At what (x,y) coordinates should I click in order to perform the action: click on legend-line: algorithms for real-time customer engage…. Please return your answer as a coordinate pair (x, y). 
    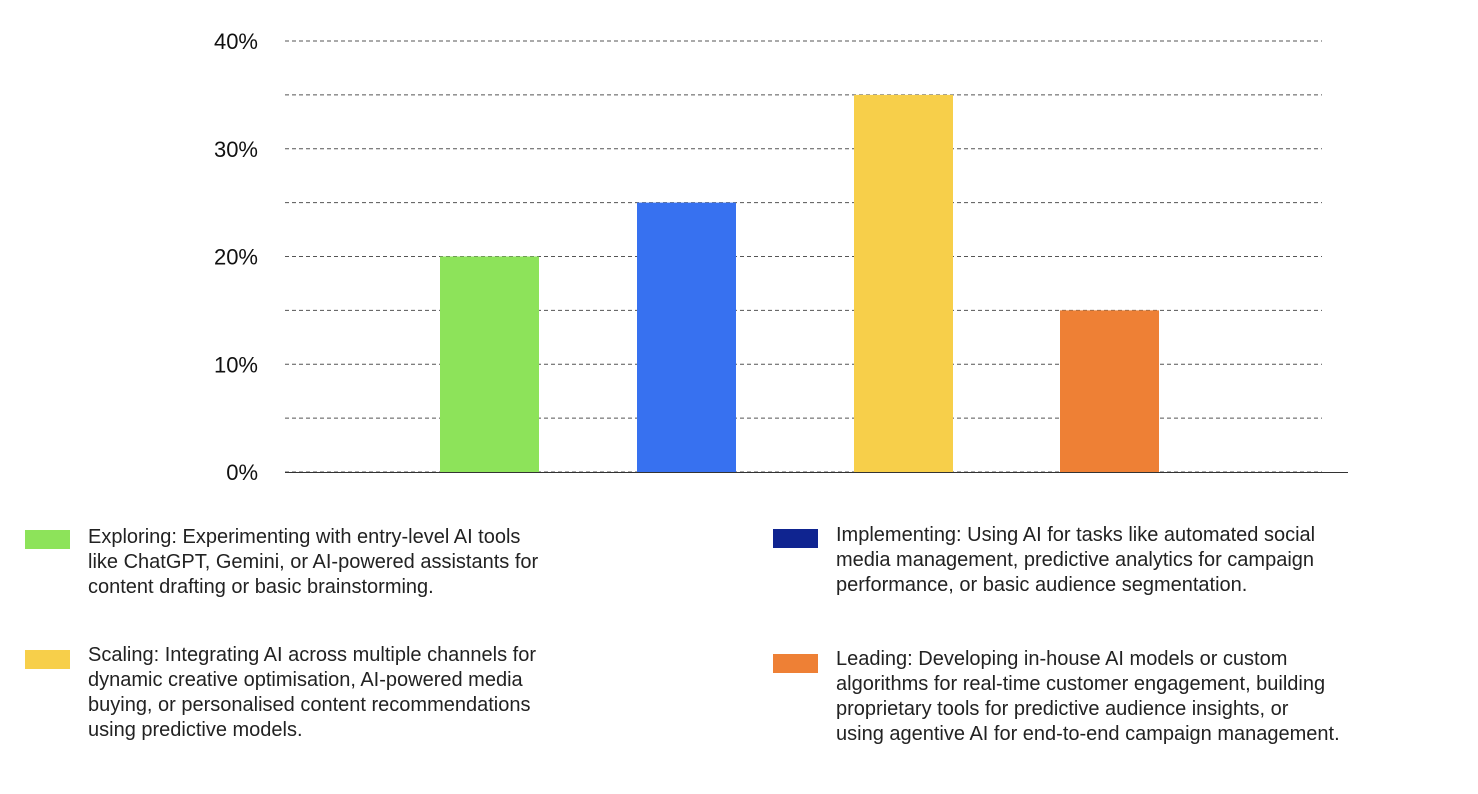
    Looking at the image, I should click on (1081, 684).